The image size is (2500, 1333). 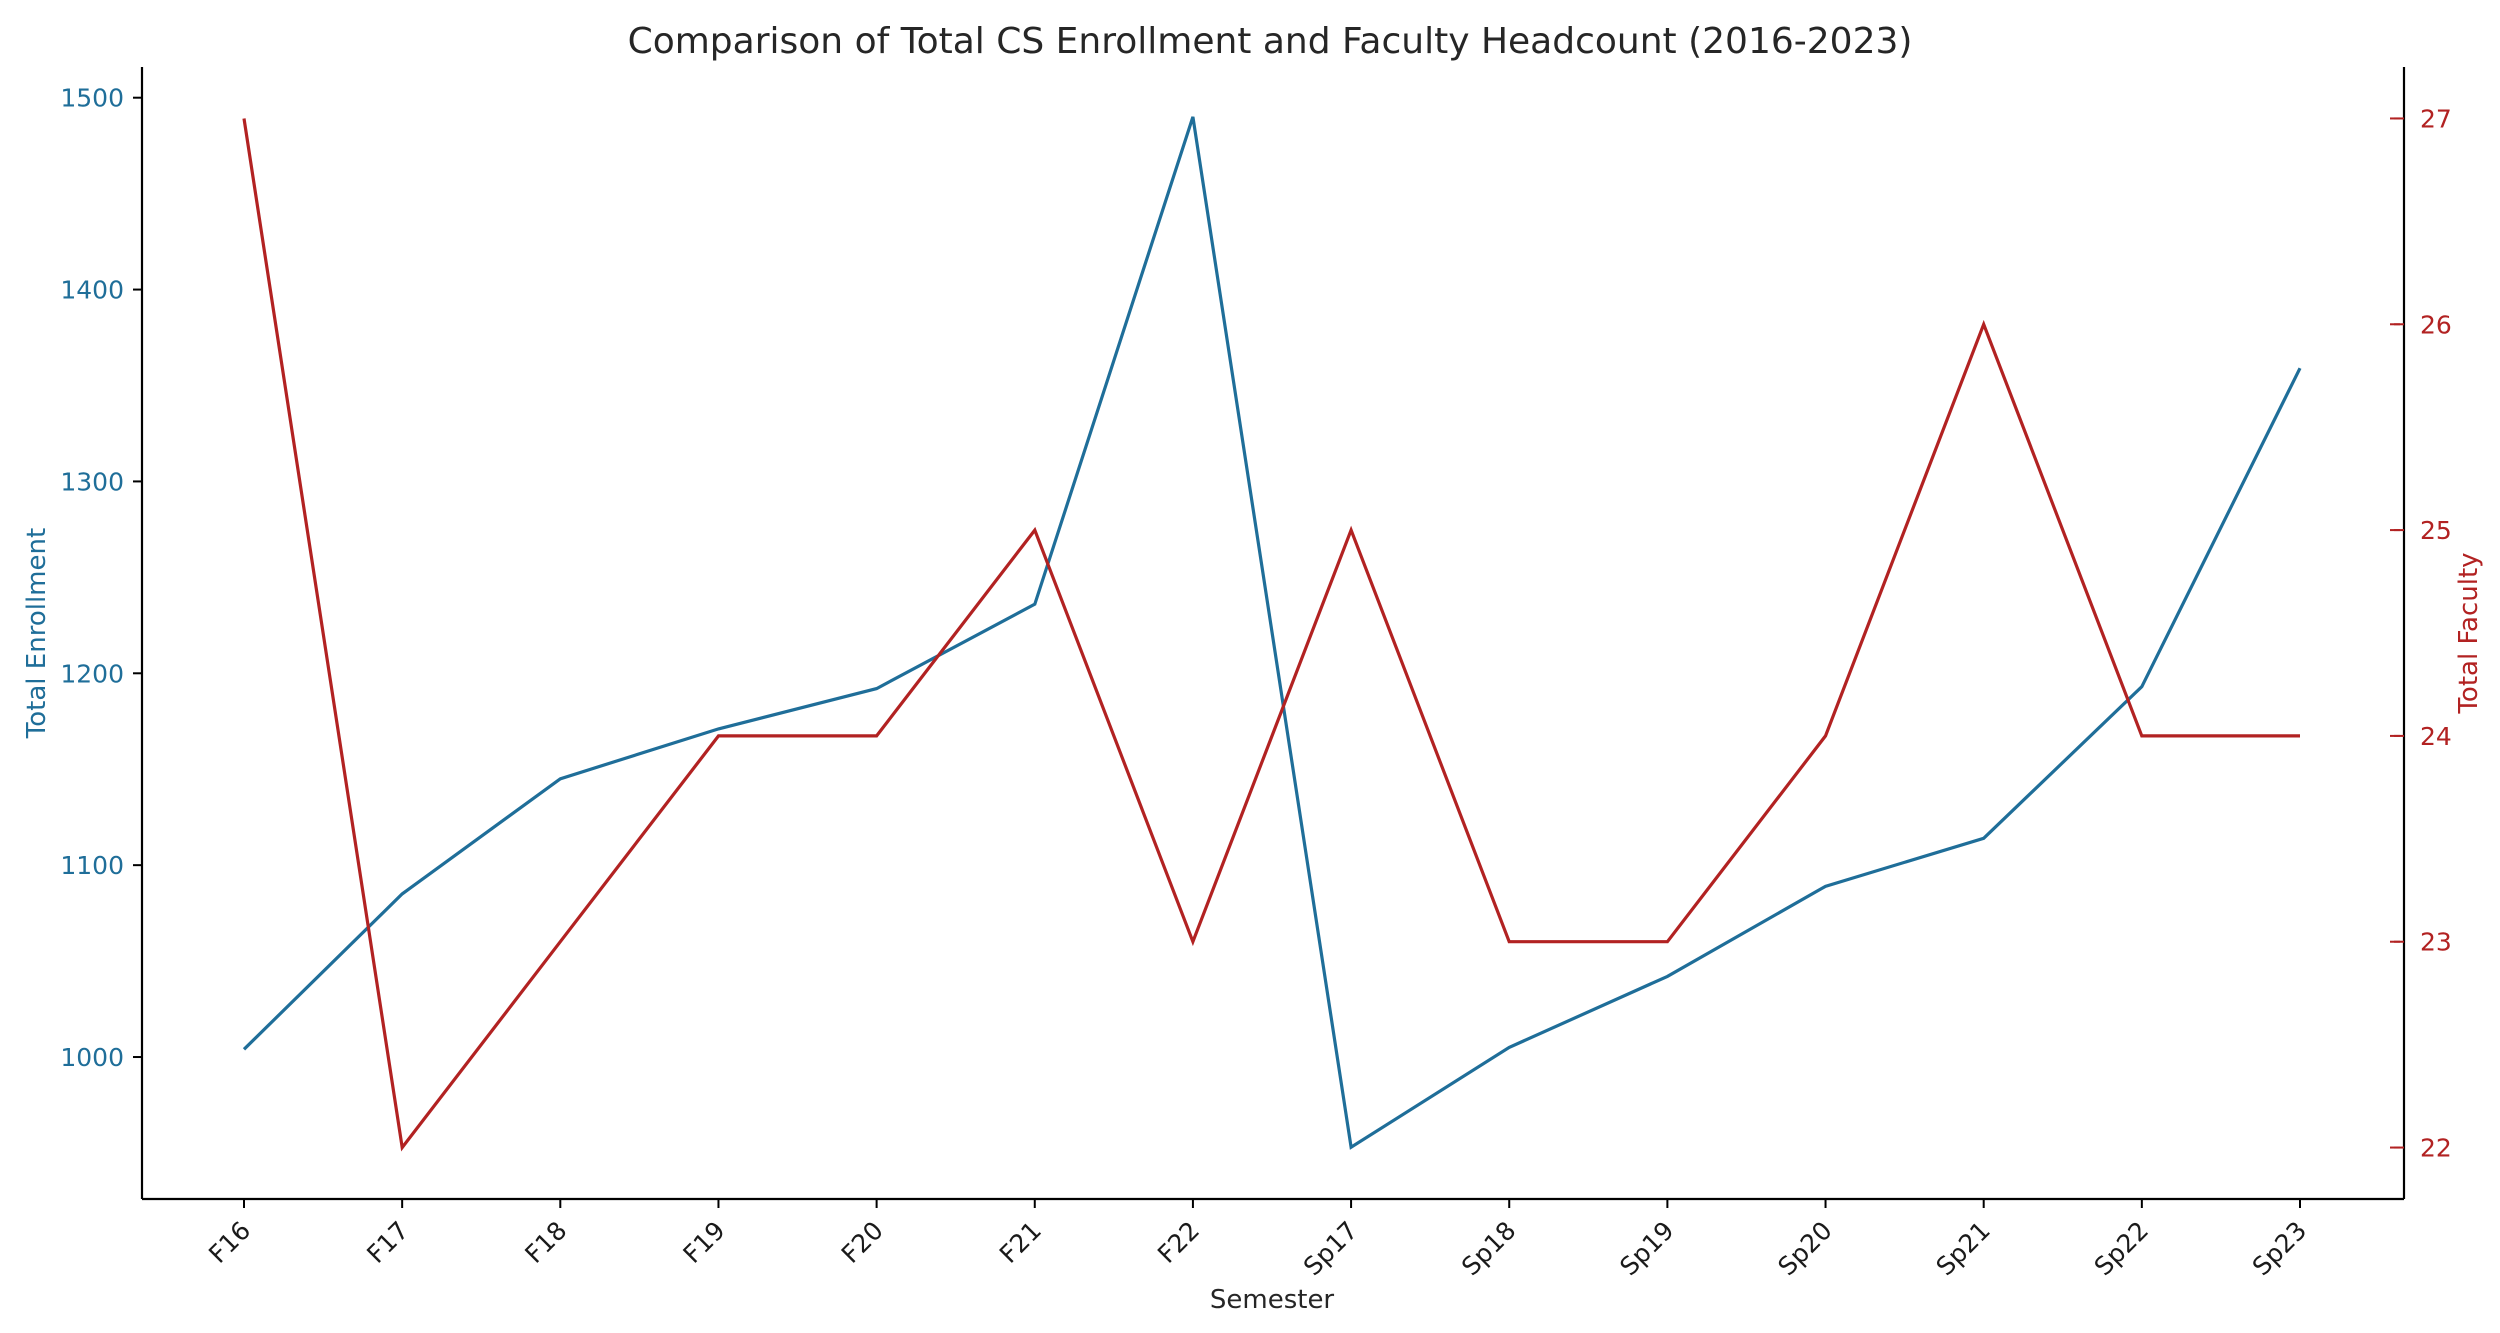 I want to click on x-tick-label: F19, so click(x=704, y=1242).